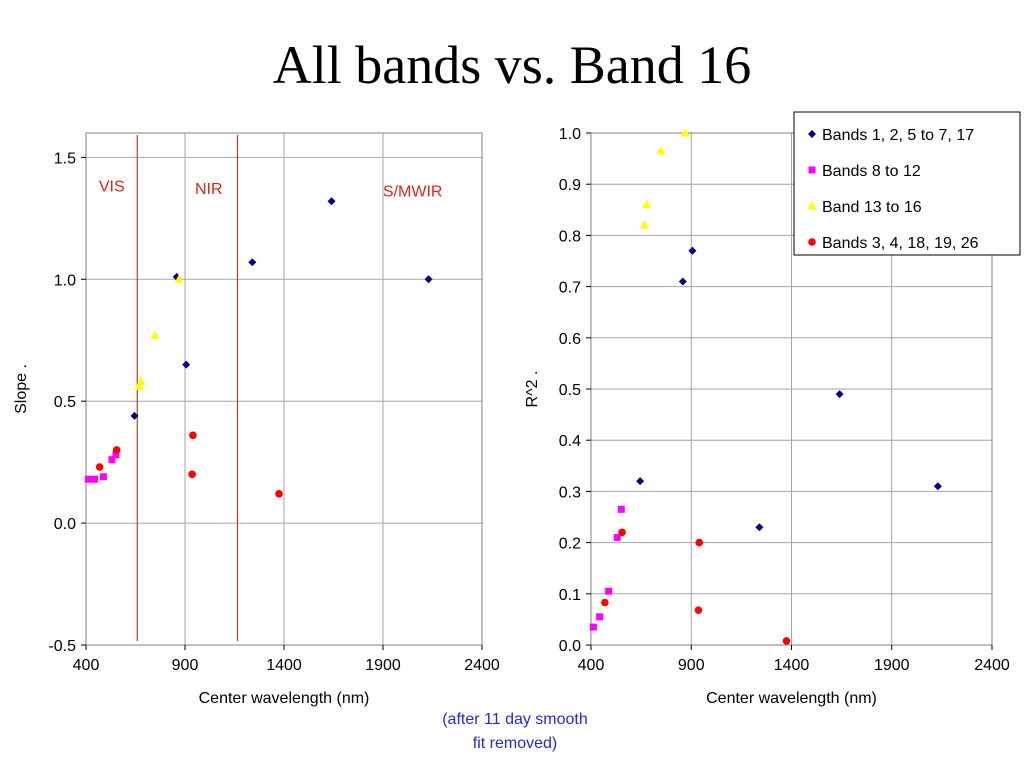  I want to click on legend-label: Band 13 to 16, so click(872, 207).